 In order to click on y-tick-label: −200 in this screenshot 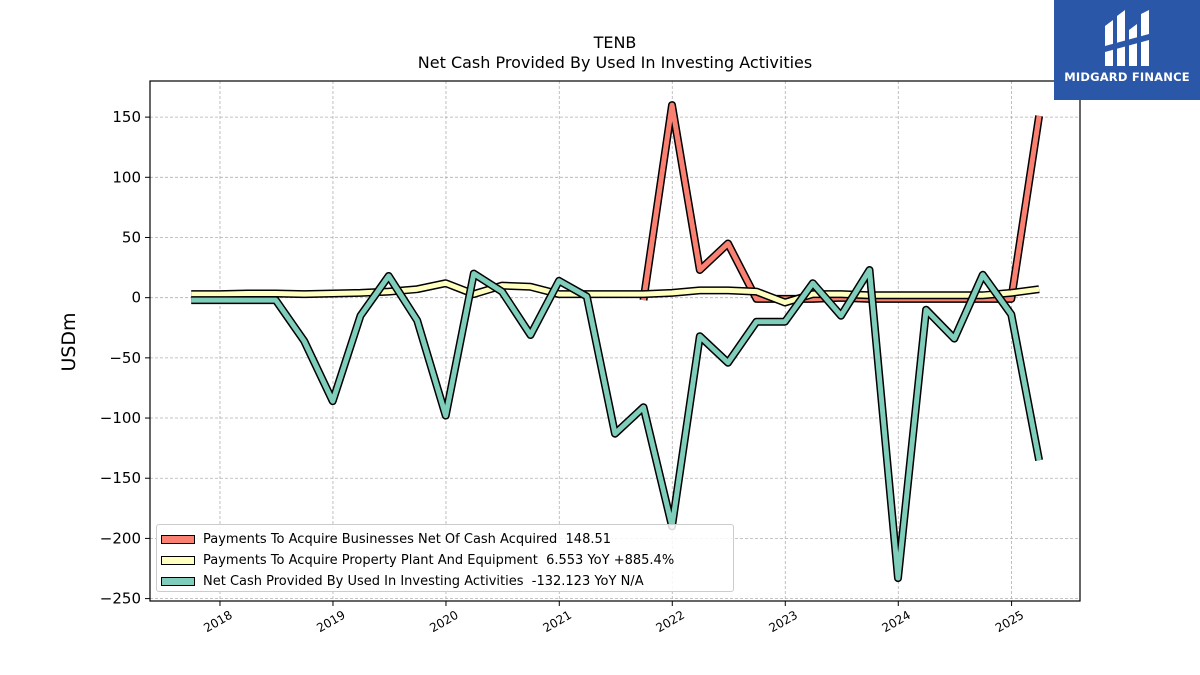, I will do `click(120, 538)`.